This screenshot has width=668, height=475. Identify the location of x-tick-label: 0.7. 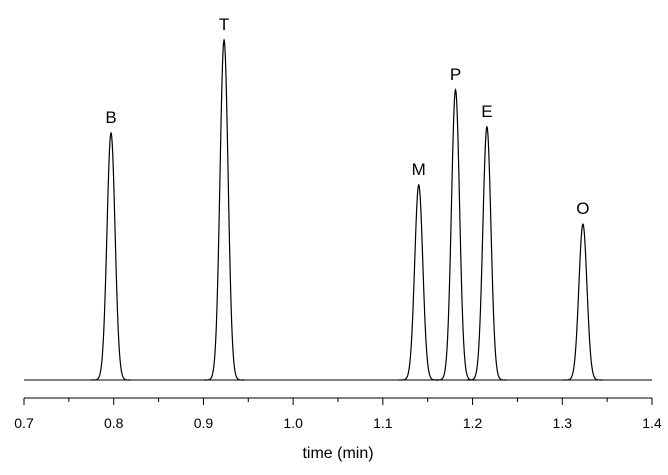
(24, 423).